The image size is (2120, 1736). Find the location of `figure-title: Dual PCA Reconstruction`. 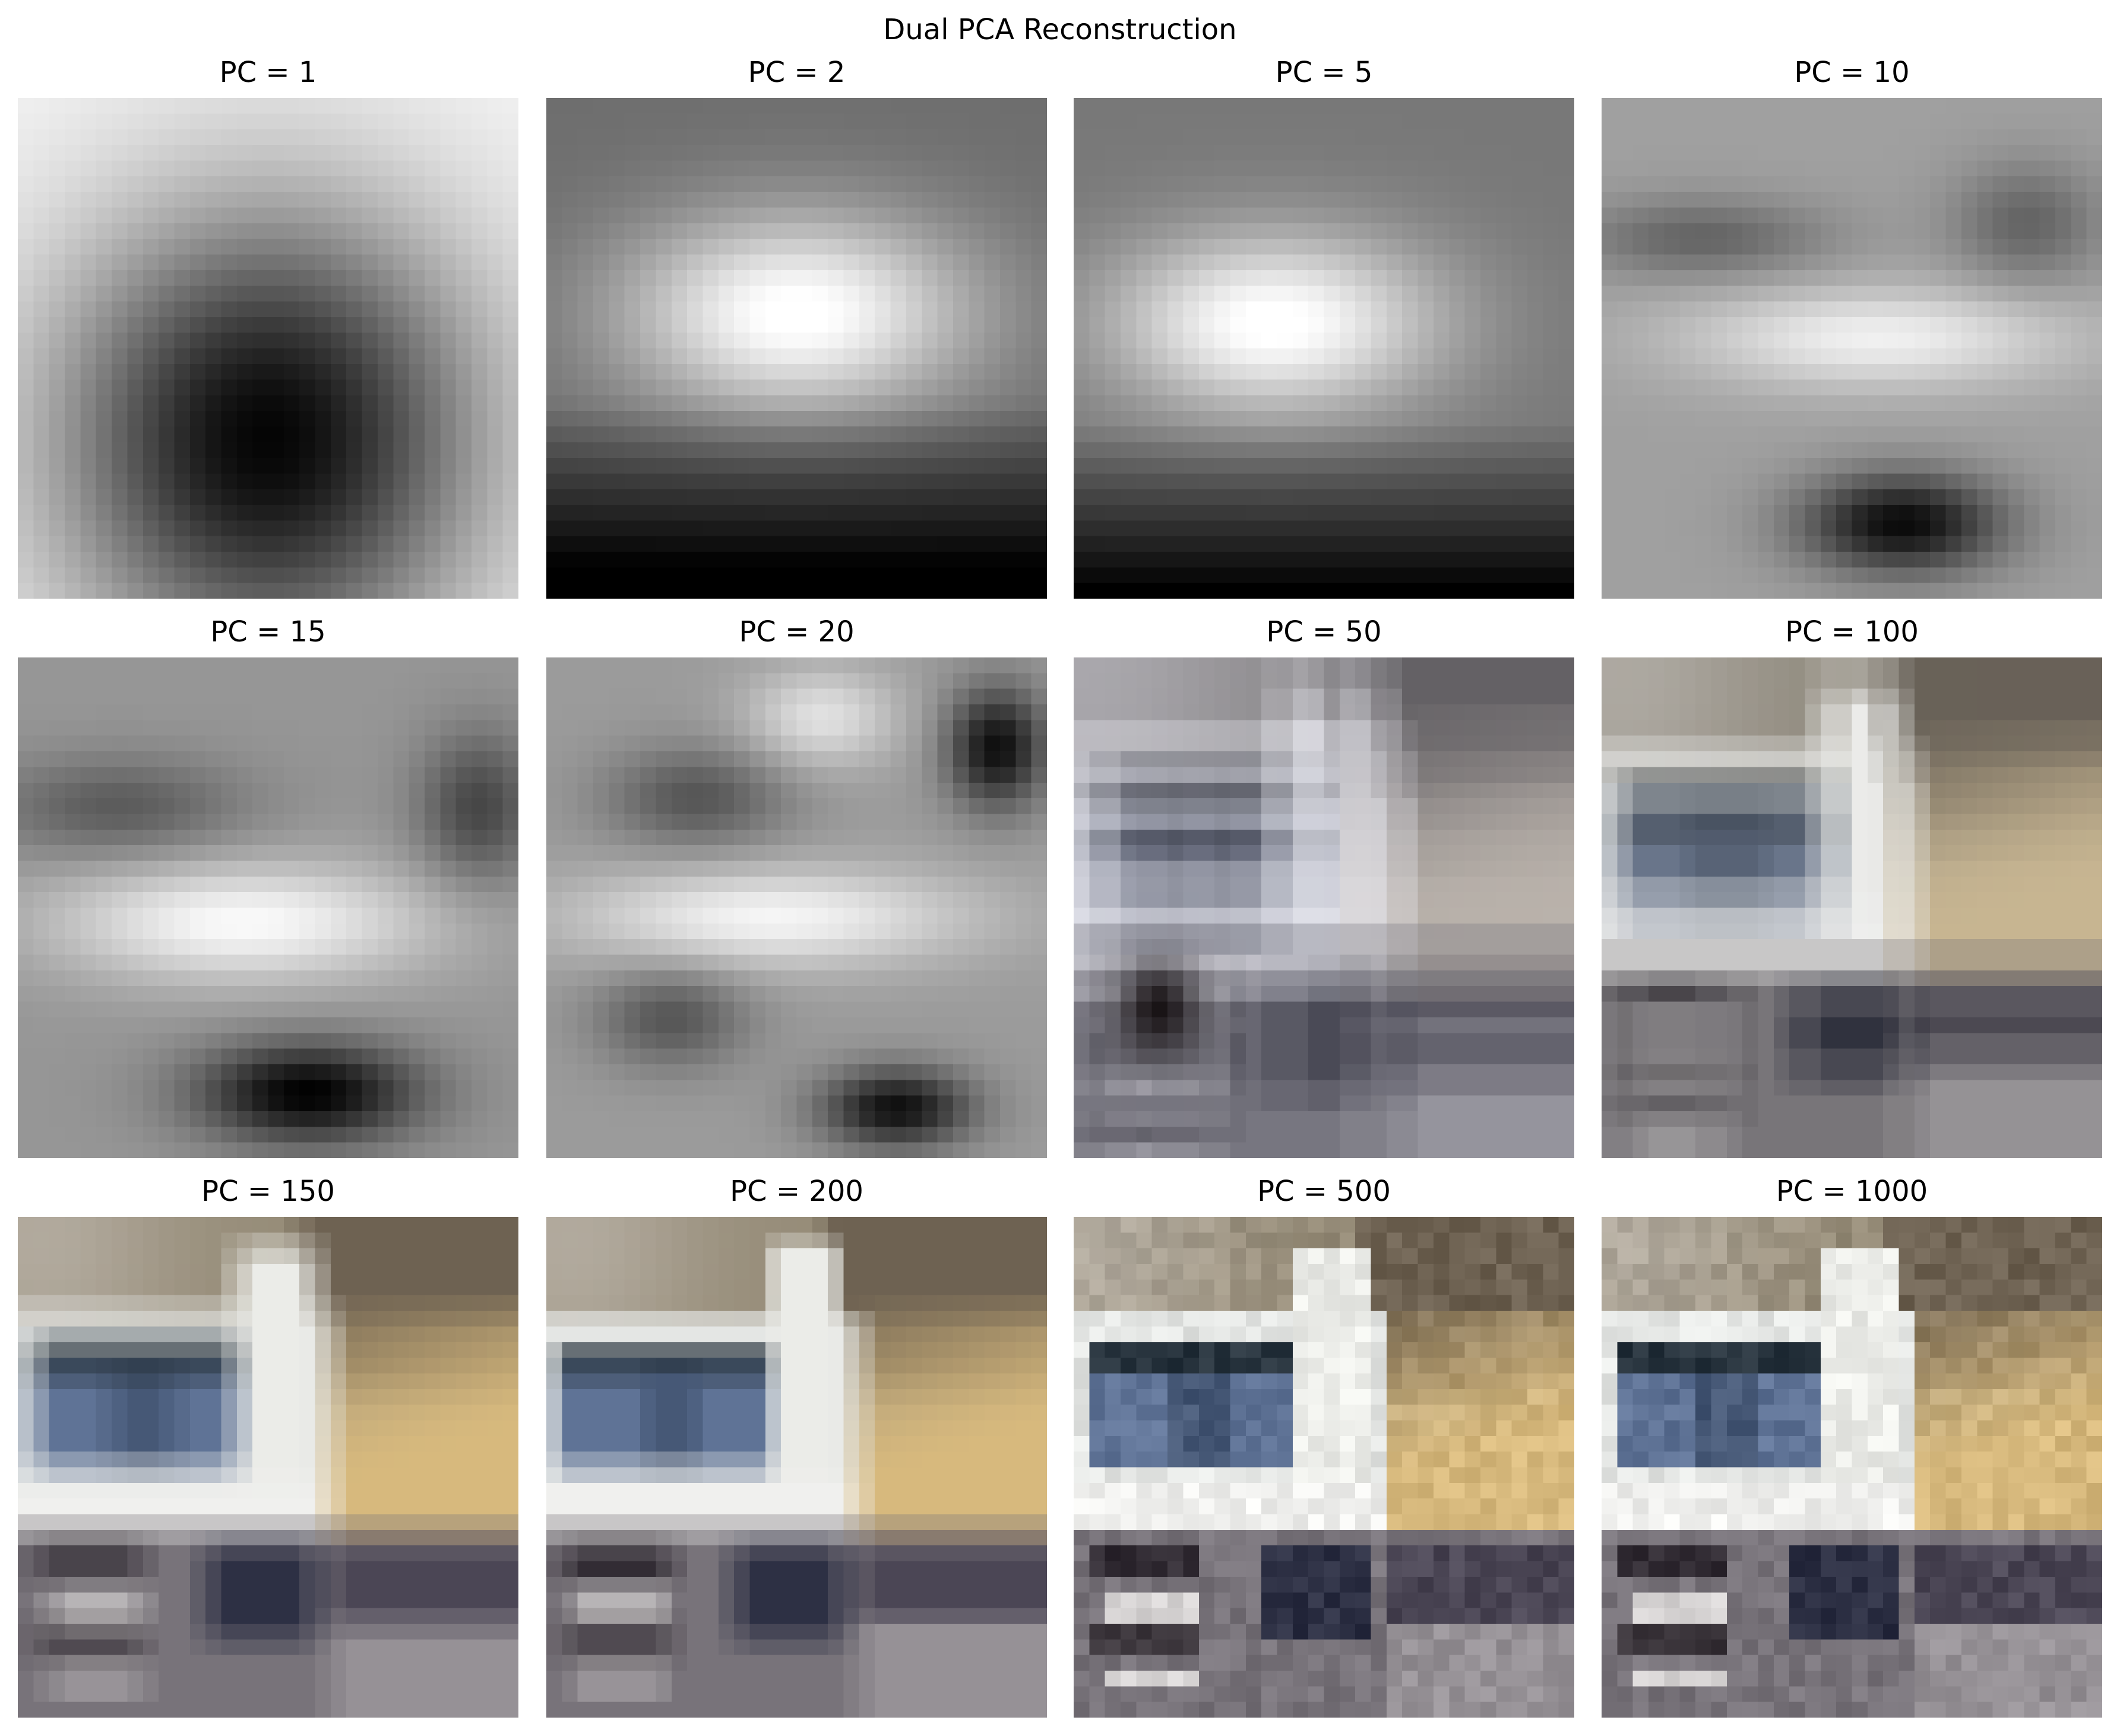

figure-title: Dual PCA Reconstruction is located at coordinates (1060, 29).